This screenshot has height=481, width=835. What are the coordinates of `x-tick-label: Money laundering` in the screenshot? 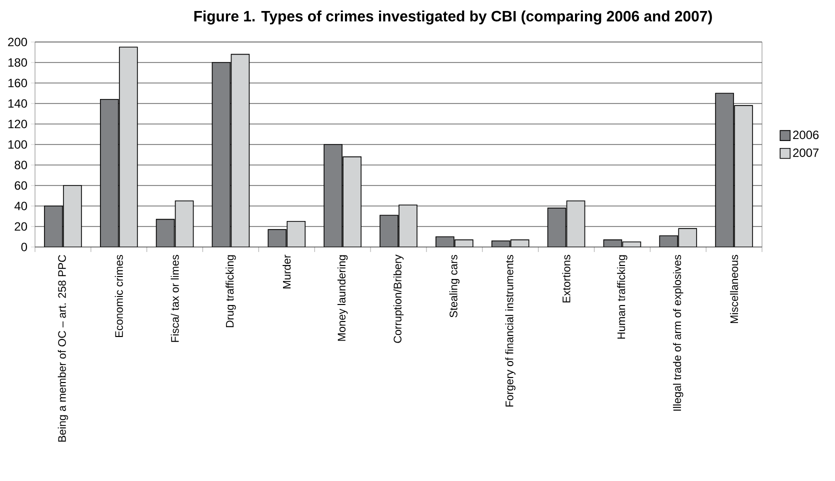 It's located at (342, 298).